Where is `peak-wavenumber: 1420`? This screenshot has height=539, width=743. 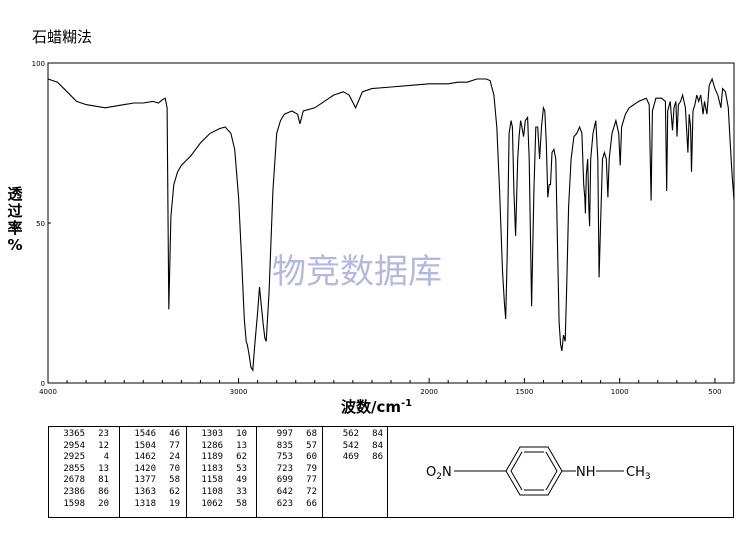
peak-wavenumber: 1420 is located at coordinates (145, 468).